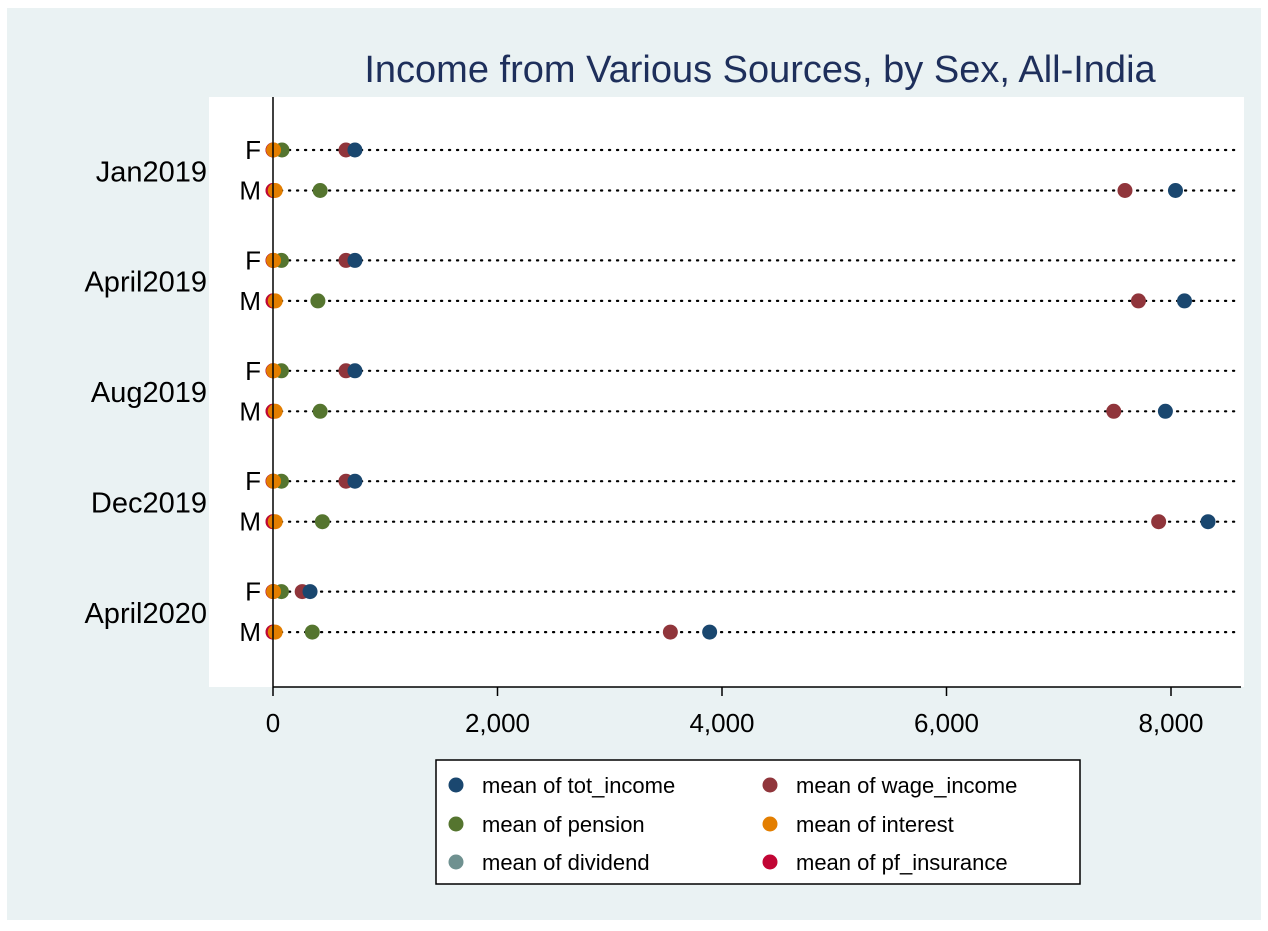 The image size is (1268, 931). I want to click on legend-label: mean of wage_income, so click(906, 785).